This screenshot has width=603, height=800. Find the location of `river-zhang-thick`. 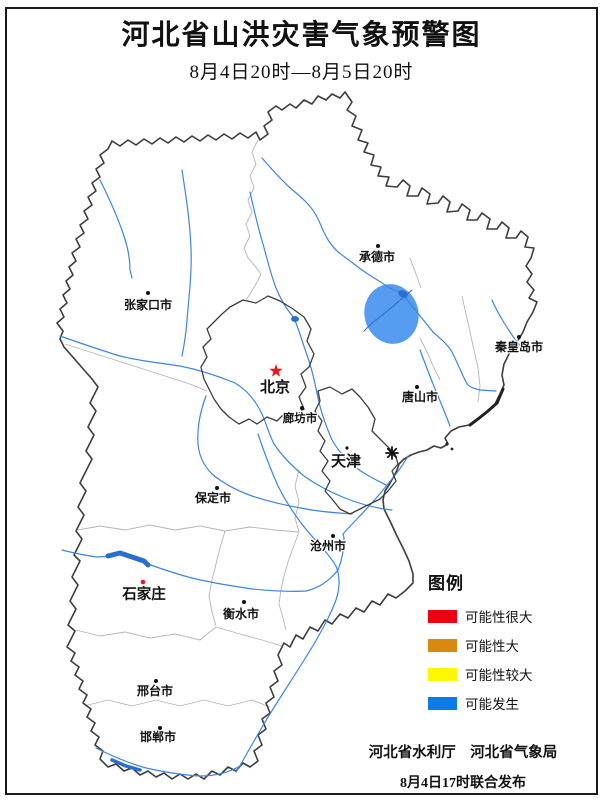

river-zhang-thick is located at coordinates (126, 765).